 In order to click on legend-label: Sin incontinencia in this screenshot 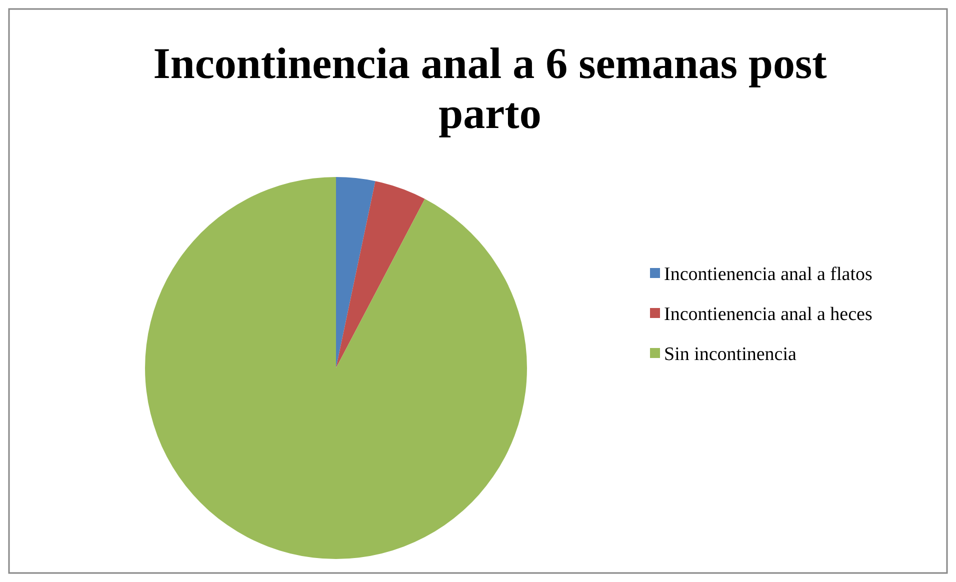, I will do `click(731, 354)`.